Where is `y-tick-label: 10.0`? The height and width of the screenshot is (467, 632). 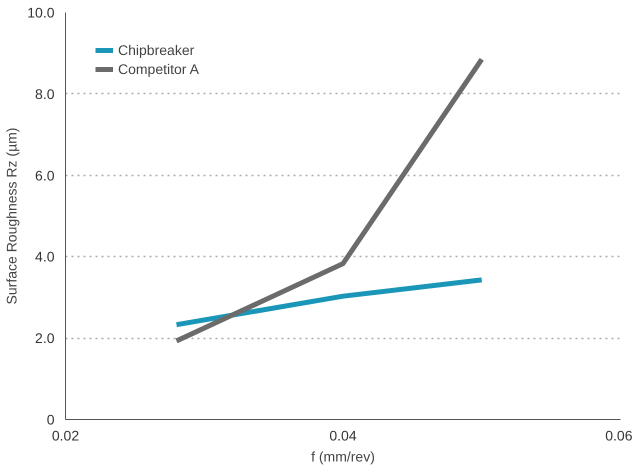 y-tick-label: 10.0 is located at coordinates (41, 12).